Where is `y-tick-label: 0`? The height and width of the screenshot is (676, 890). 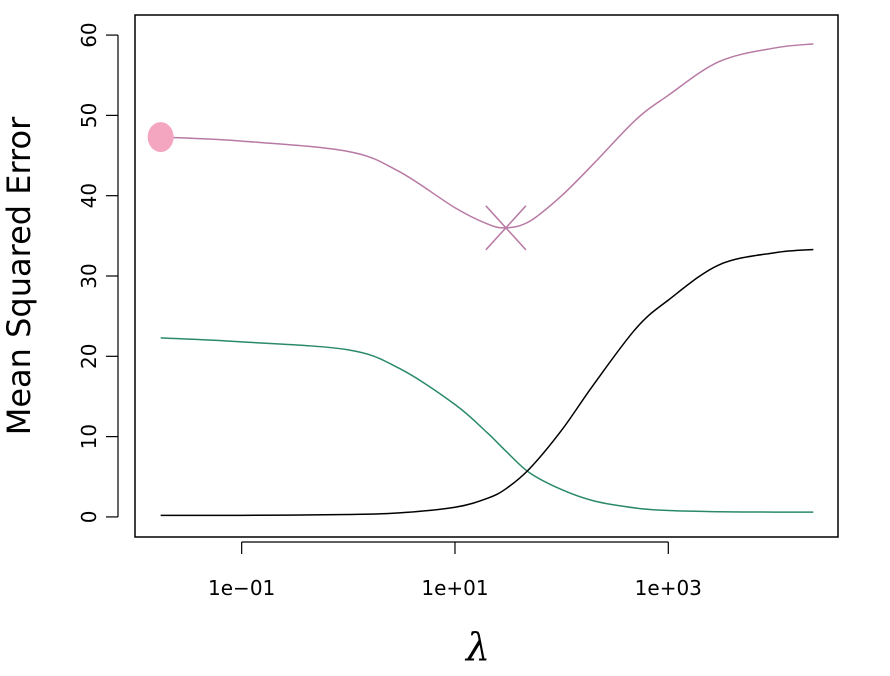 y-tick-label: 0 is located at coordinates (89, 517).